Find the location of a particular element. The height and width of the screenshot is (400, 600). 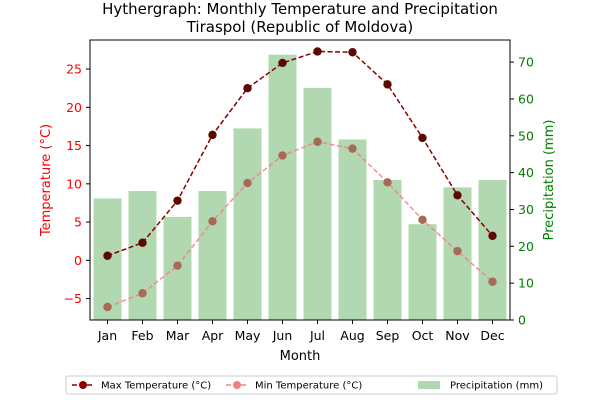

y-left-tick-label: 15 is located at coordinates (74, 145).